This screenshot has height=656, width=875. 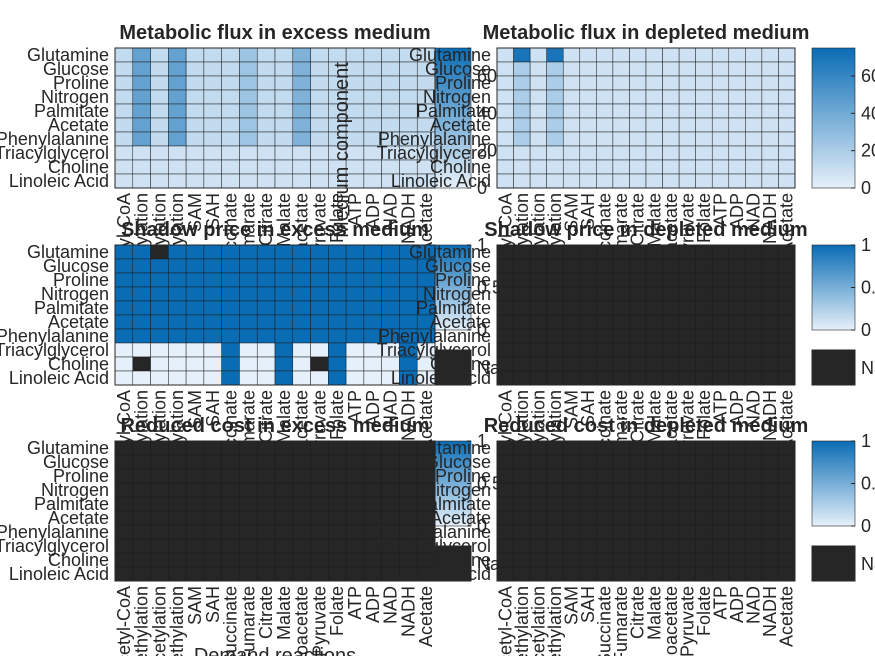 I want to click on x-tick-label: Histone methylation, so click(x=522, y=621).